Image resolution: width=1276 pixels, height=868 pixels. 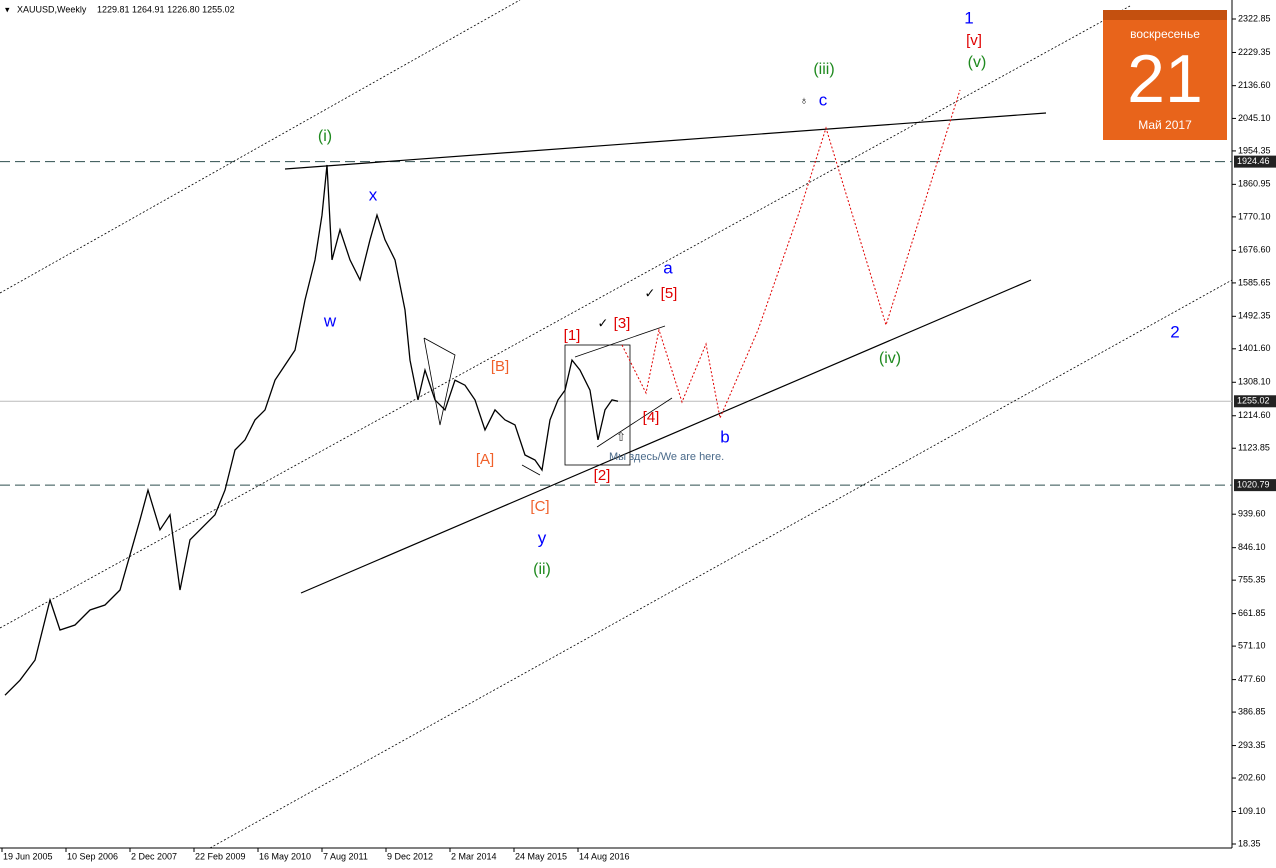 I want to click on y-tick-label: 755.35, so click(x=1252, y=580).